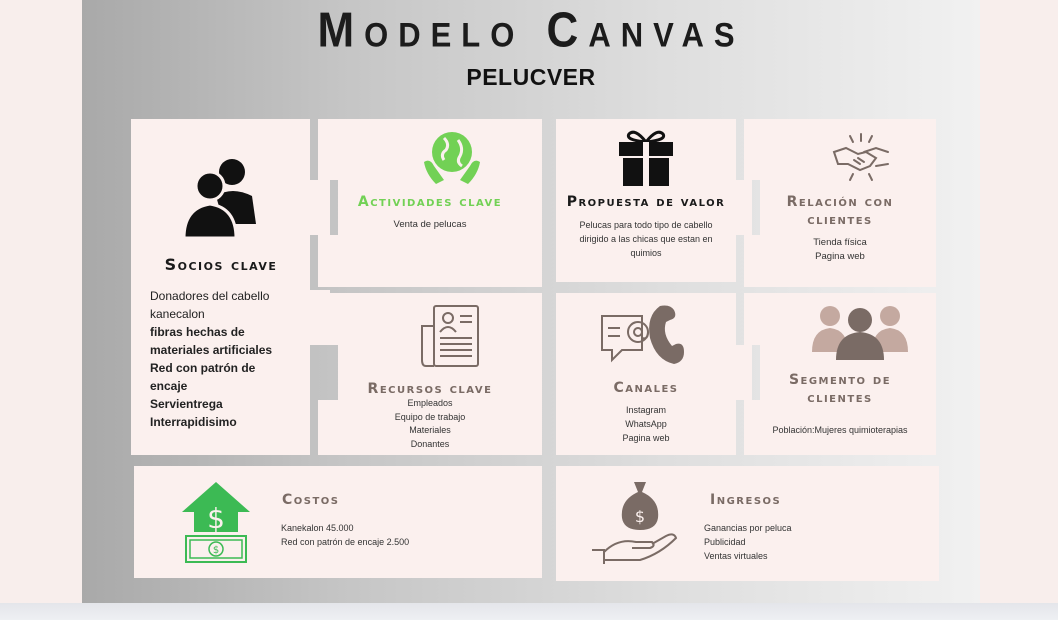  What do you see at coordinates (430, 374) in the screenshot?
I see `recursos-card-shape` at bounding box center [430, 374].